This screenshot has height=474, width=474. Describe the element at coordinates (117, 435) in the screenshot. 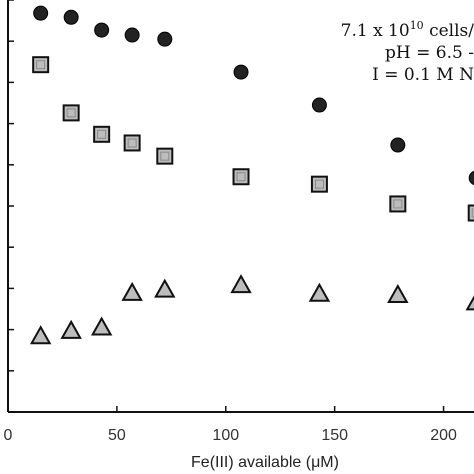

I see `x-tick-label: 50` at that location.